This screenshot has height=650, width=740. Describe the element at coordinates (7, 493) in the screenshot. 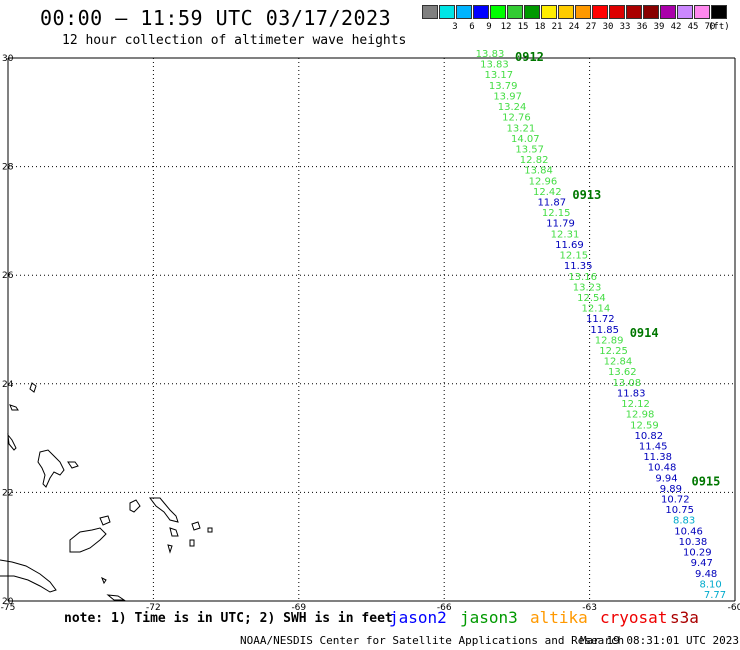

I see `lat-tick-label: 22` at that location.